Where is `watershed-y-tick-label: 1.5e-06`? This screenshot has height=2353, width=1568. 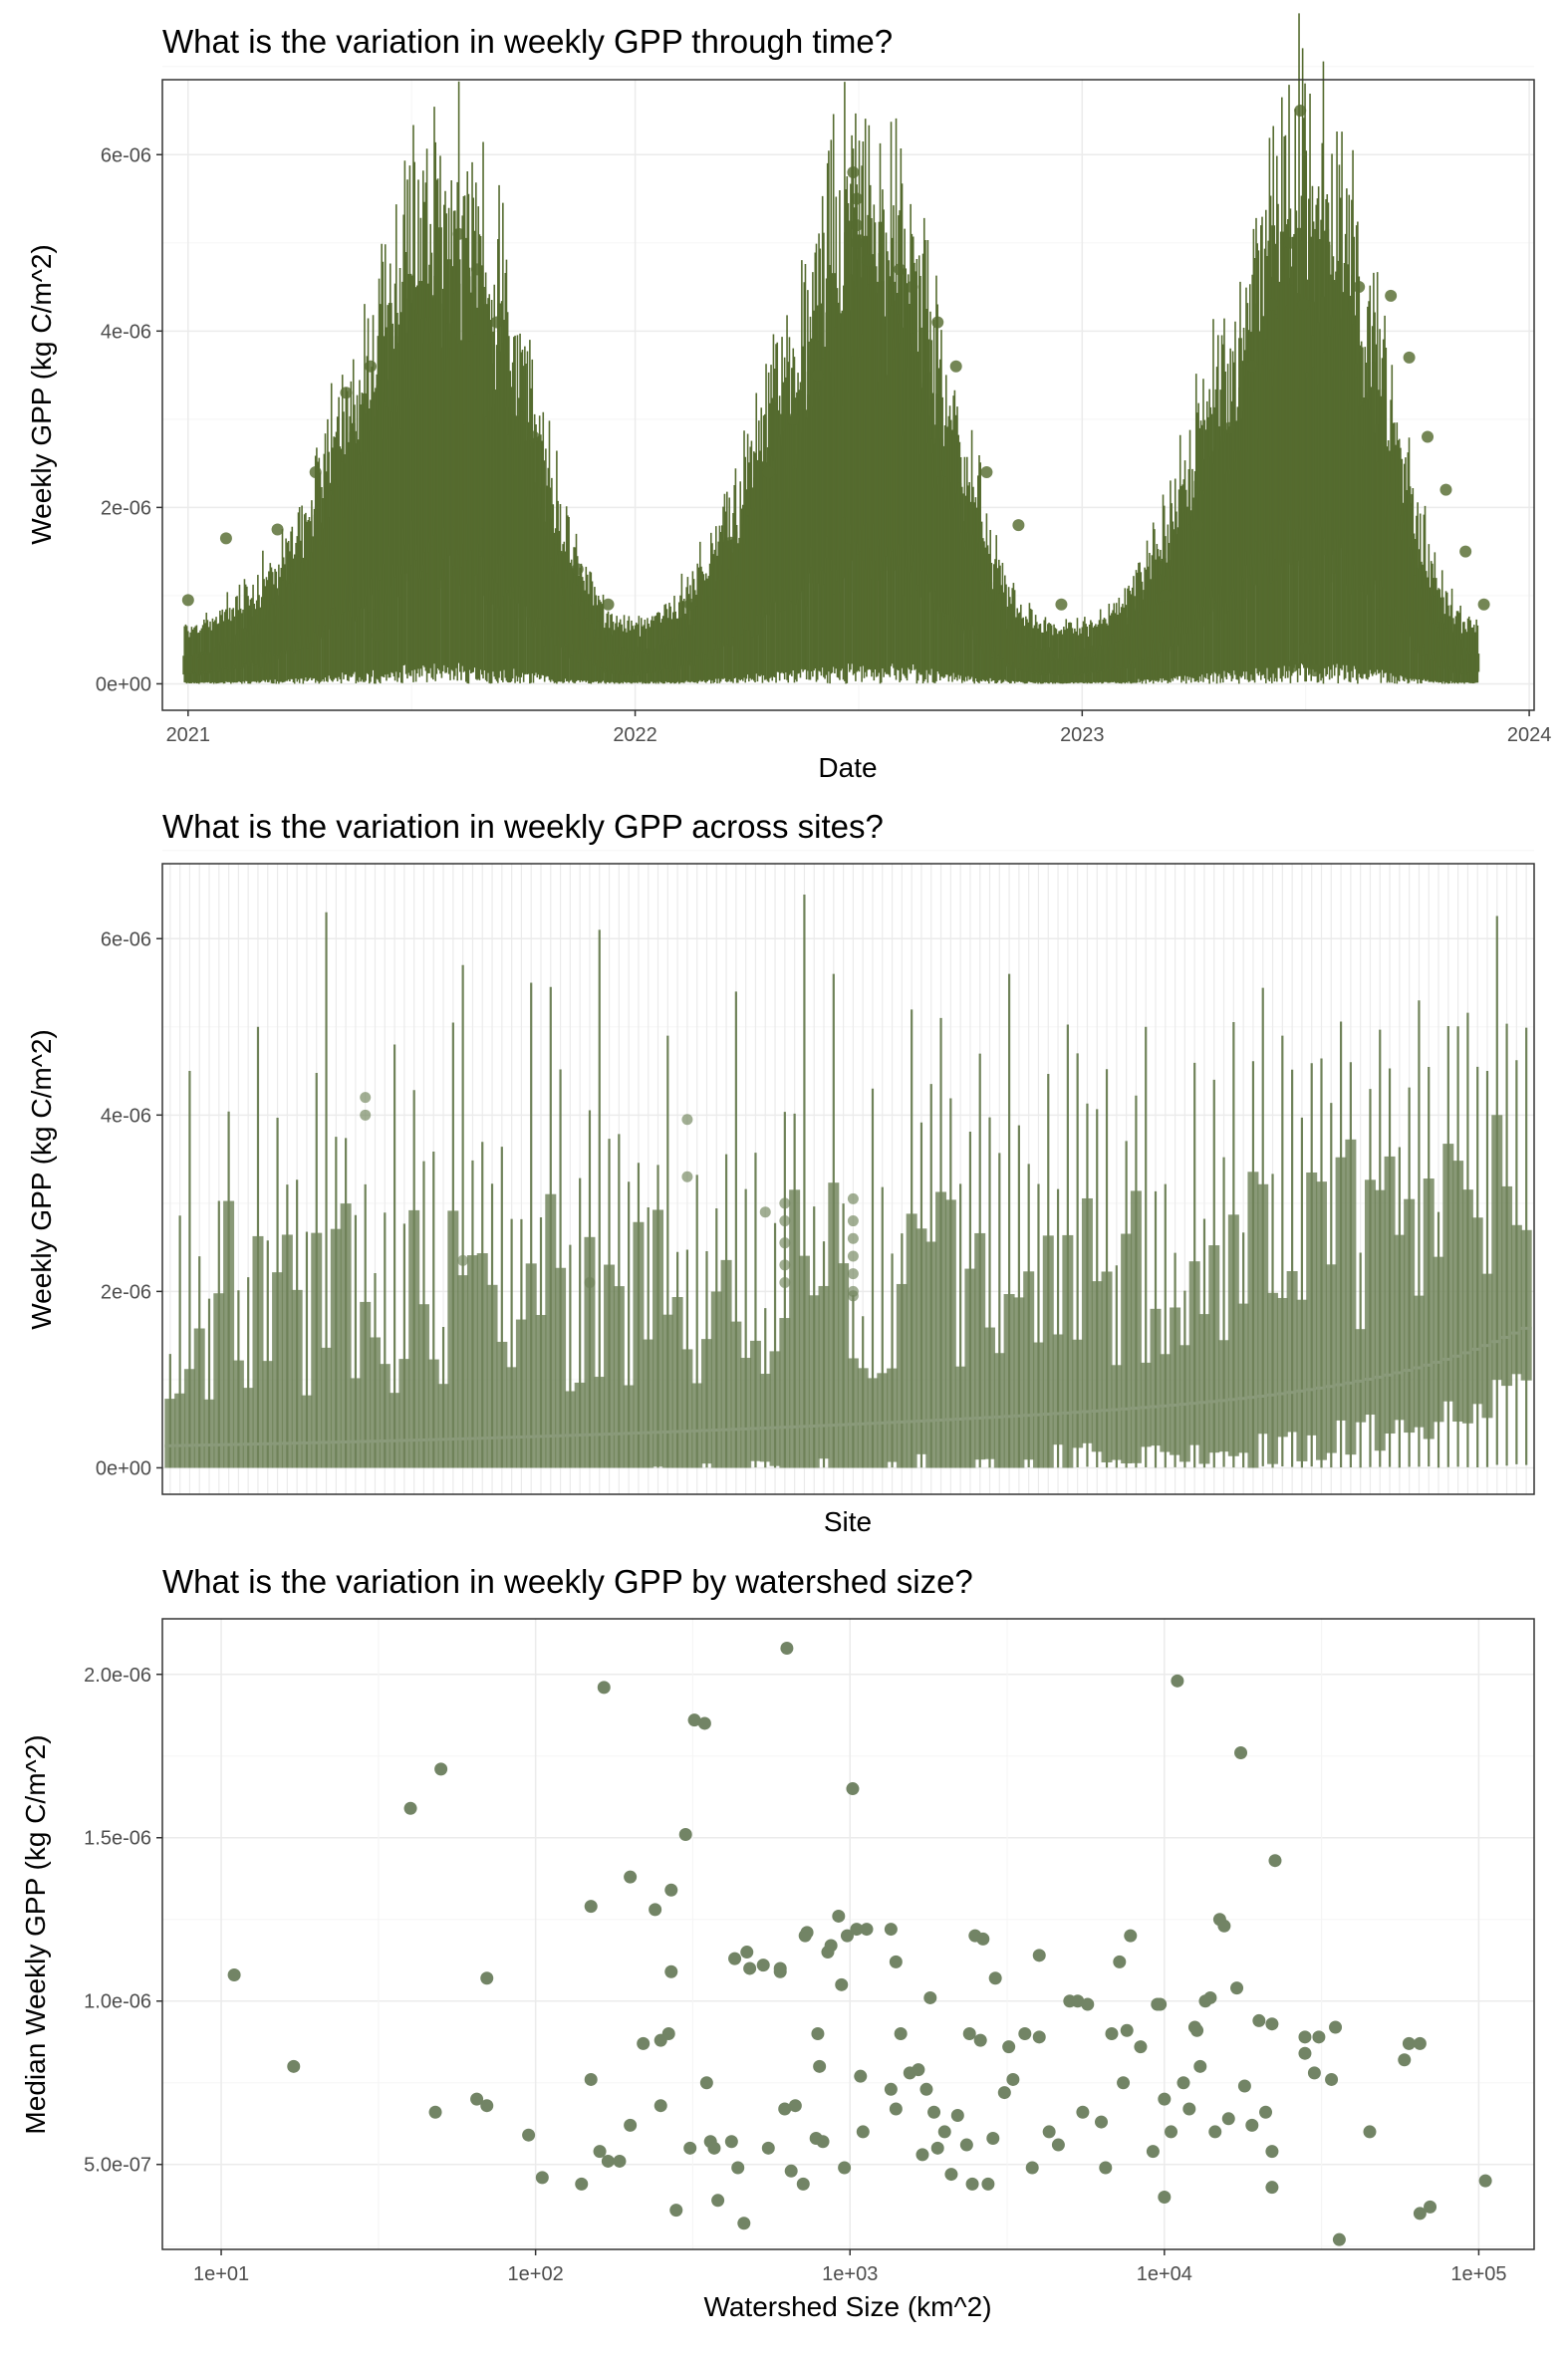 watershed-y-tick-label: 1.5e-06 is located at coordinates (117, 1839).